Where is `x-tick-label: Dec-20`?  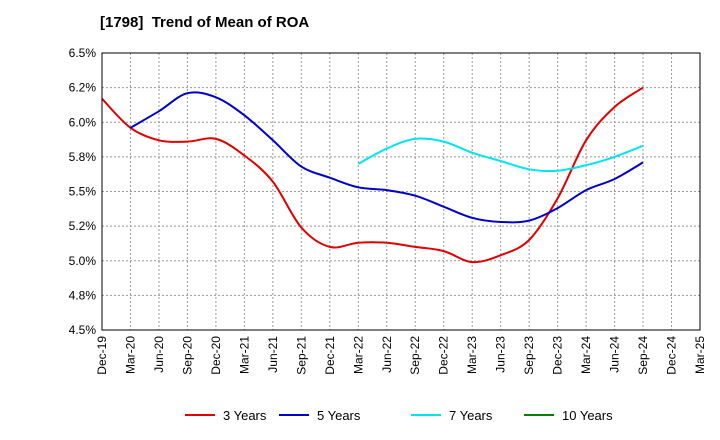 x-tick-label: Dec-20 is located at coordinates (216, 355).